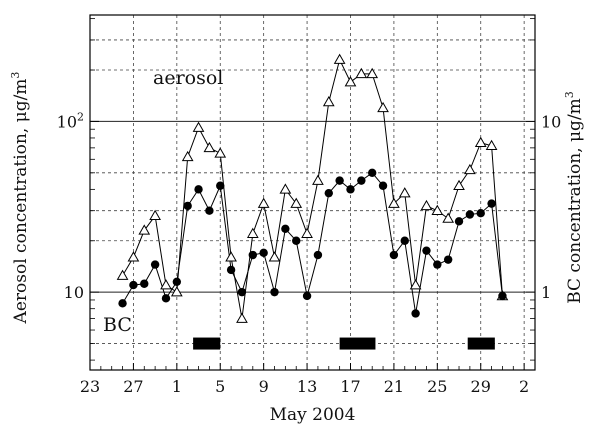 Image resolution: width=591 pixels, height=427 pixels. I want to click on y-axis-right-label: BC concentration, μg/m3, so click(574, 197).